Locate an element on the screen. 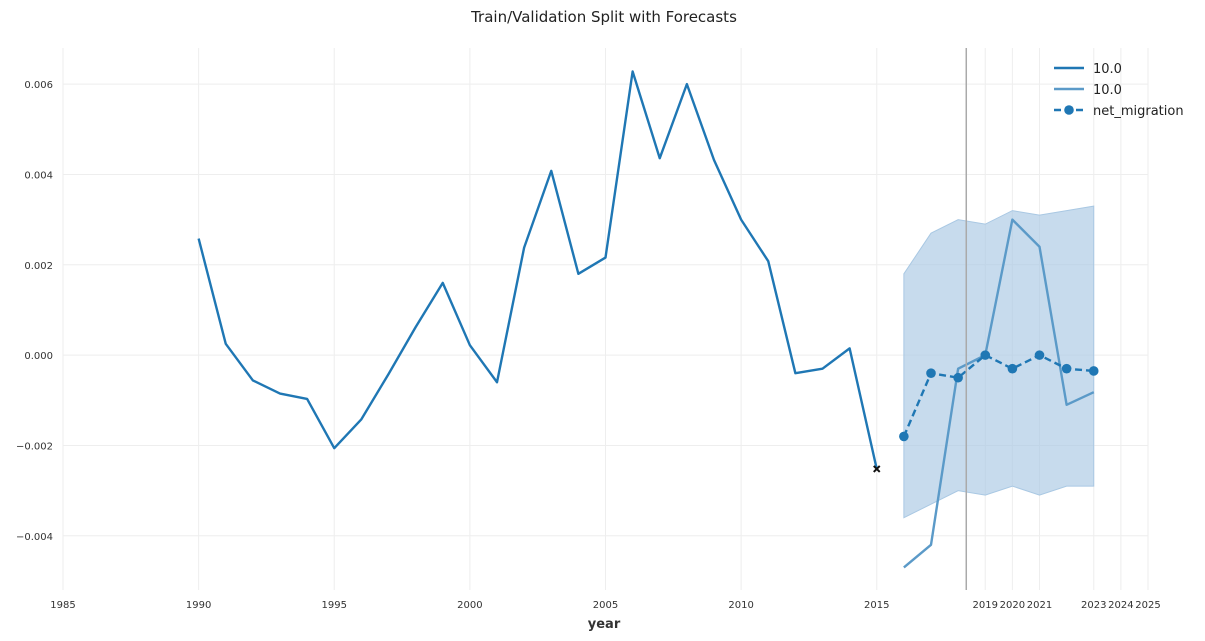 The height and width of the screenshot is (641, 1205). x-tick-label: 2015 is located at coordinates (876, 605).